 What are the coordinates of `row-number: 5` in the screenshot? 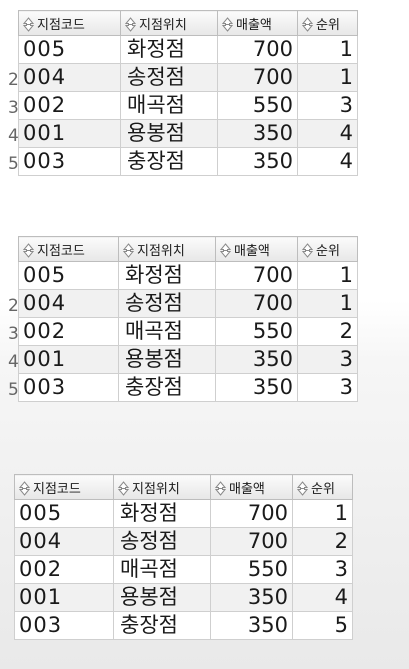 It's located at (13, 164).